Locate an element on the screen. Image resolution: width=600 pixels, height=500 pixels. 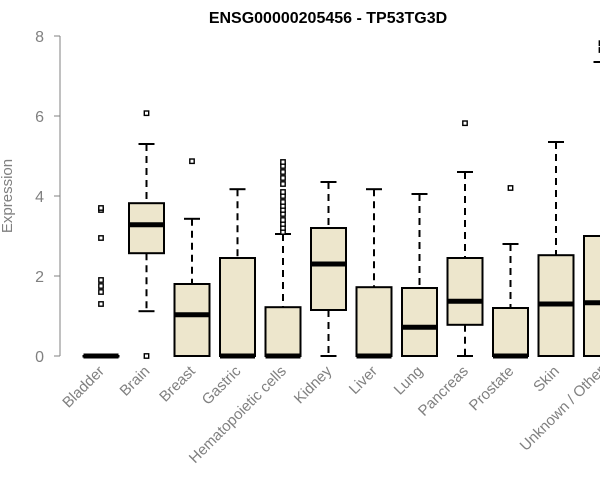
box-lung is located at coordinates (419, 275).